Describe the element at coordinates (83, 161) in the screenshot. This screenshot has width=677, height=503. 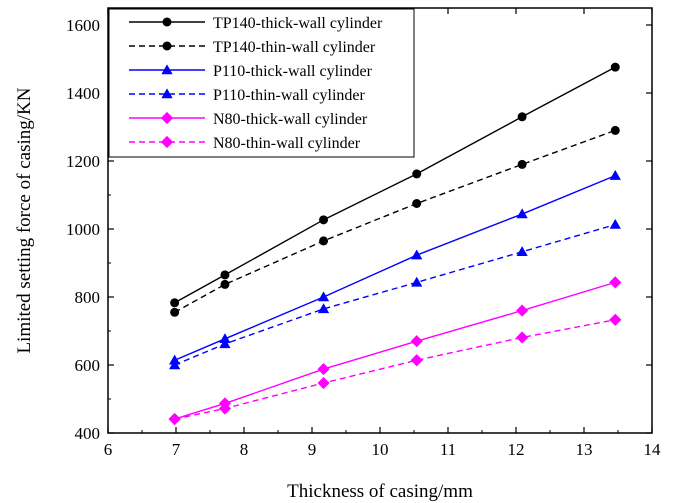
I see `y-tick-label: 1200` at that location.